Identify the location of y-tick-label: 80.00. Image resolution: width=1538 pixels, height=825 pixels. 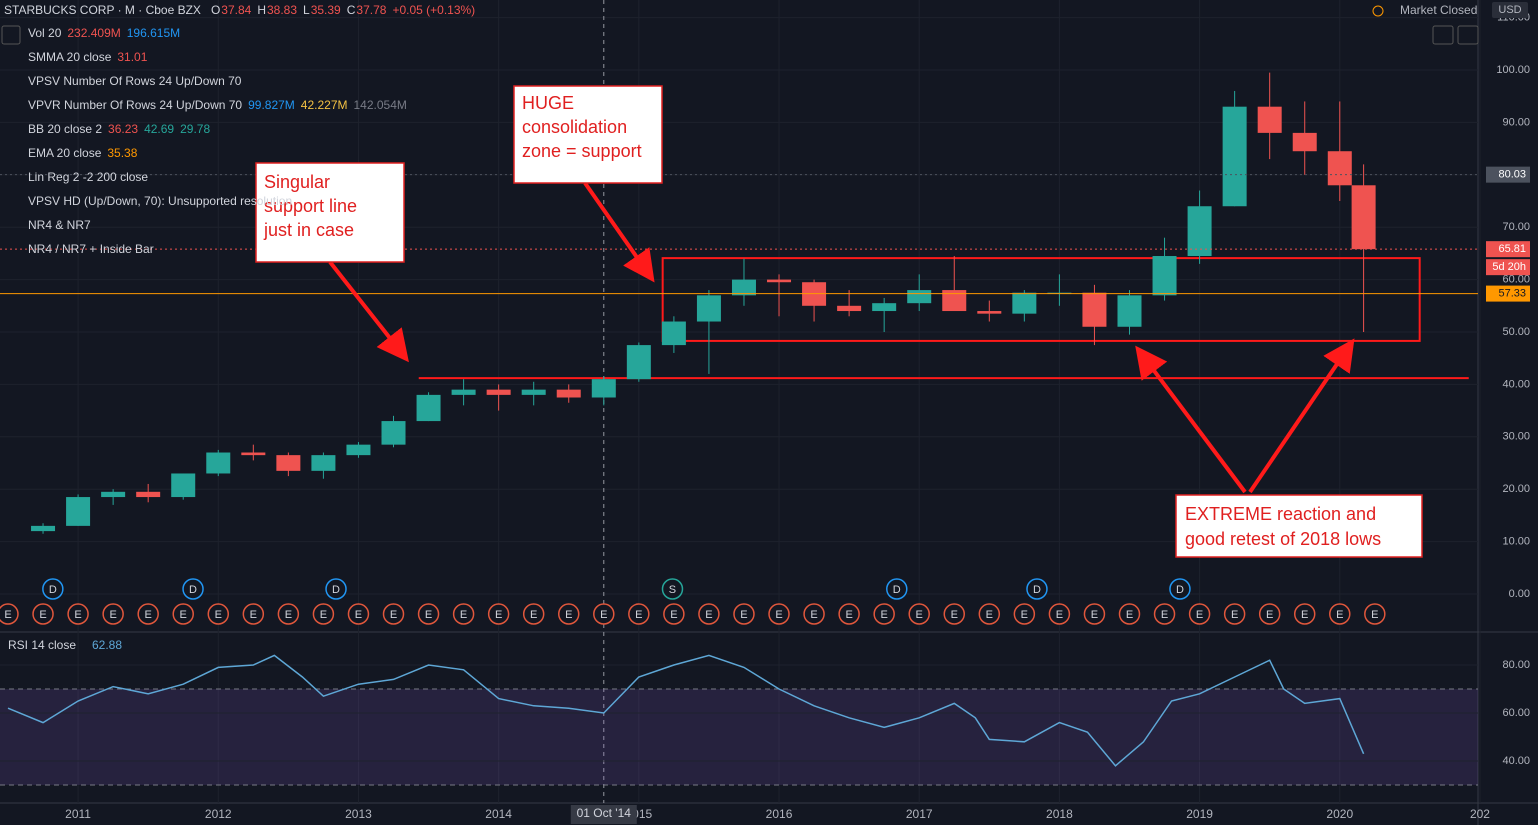
(1516, 665).